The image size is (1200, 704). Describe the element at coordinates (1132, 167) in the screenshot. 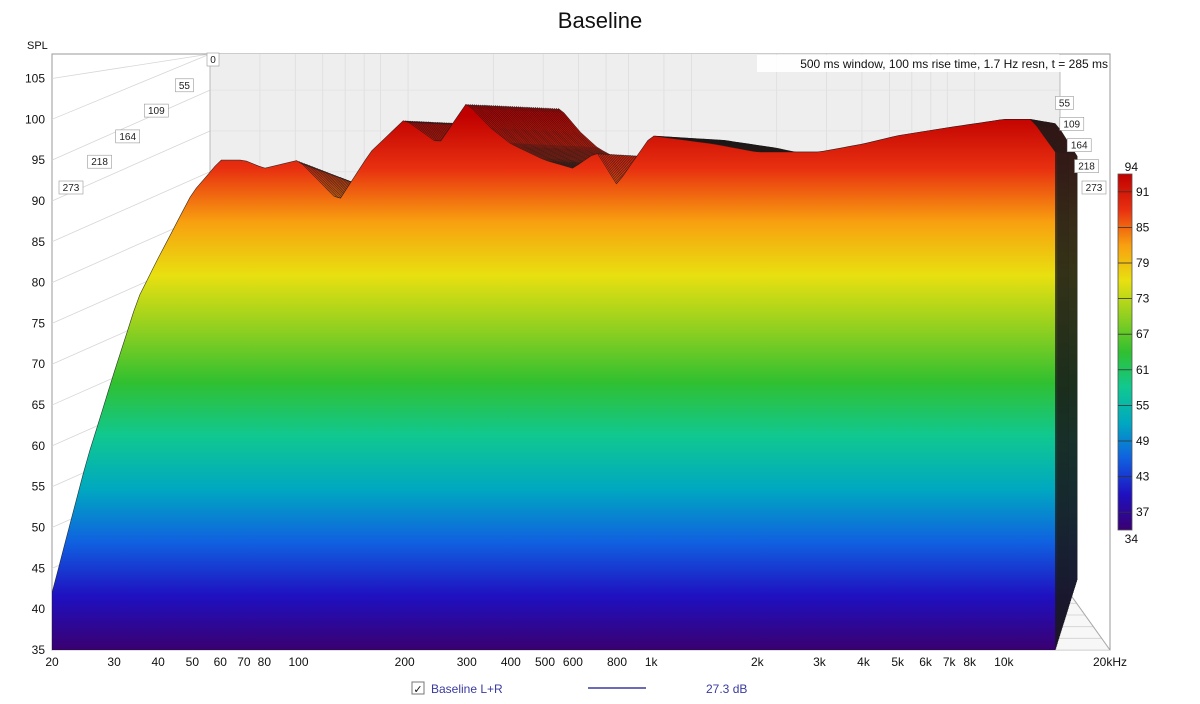

I see `colorbar-max-label: 94` at that location.